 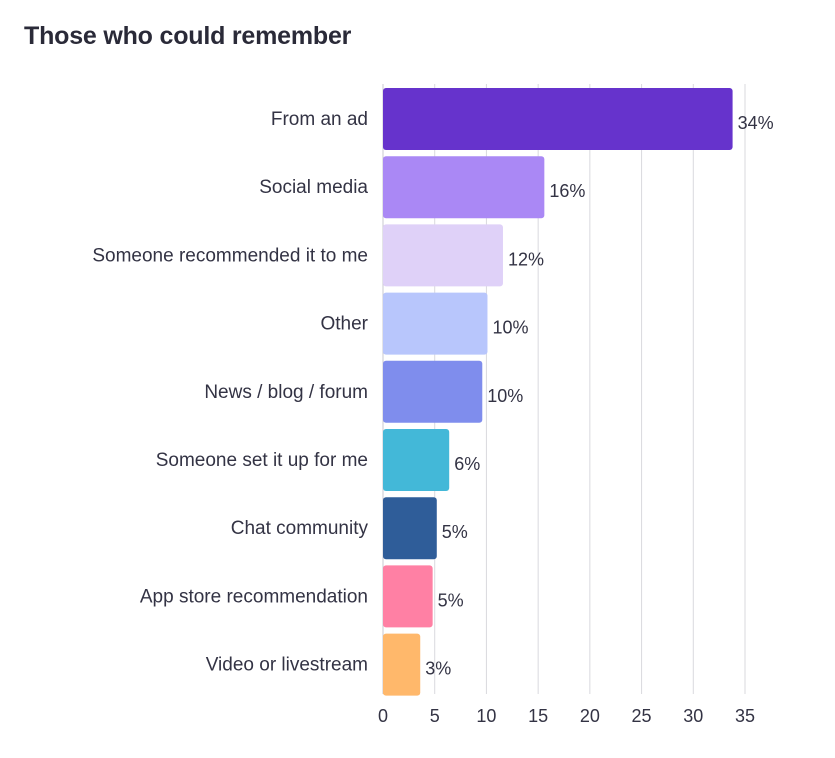 I want to click on chart-title: Those who could remember, so click(x=188, y=36).